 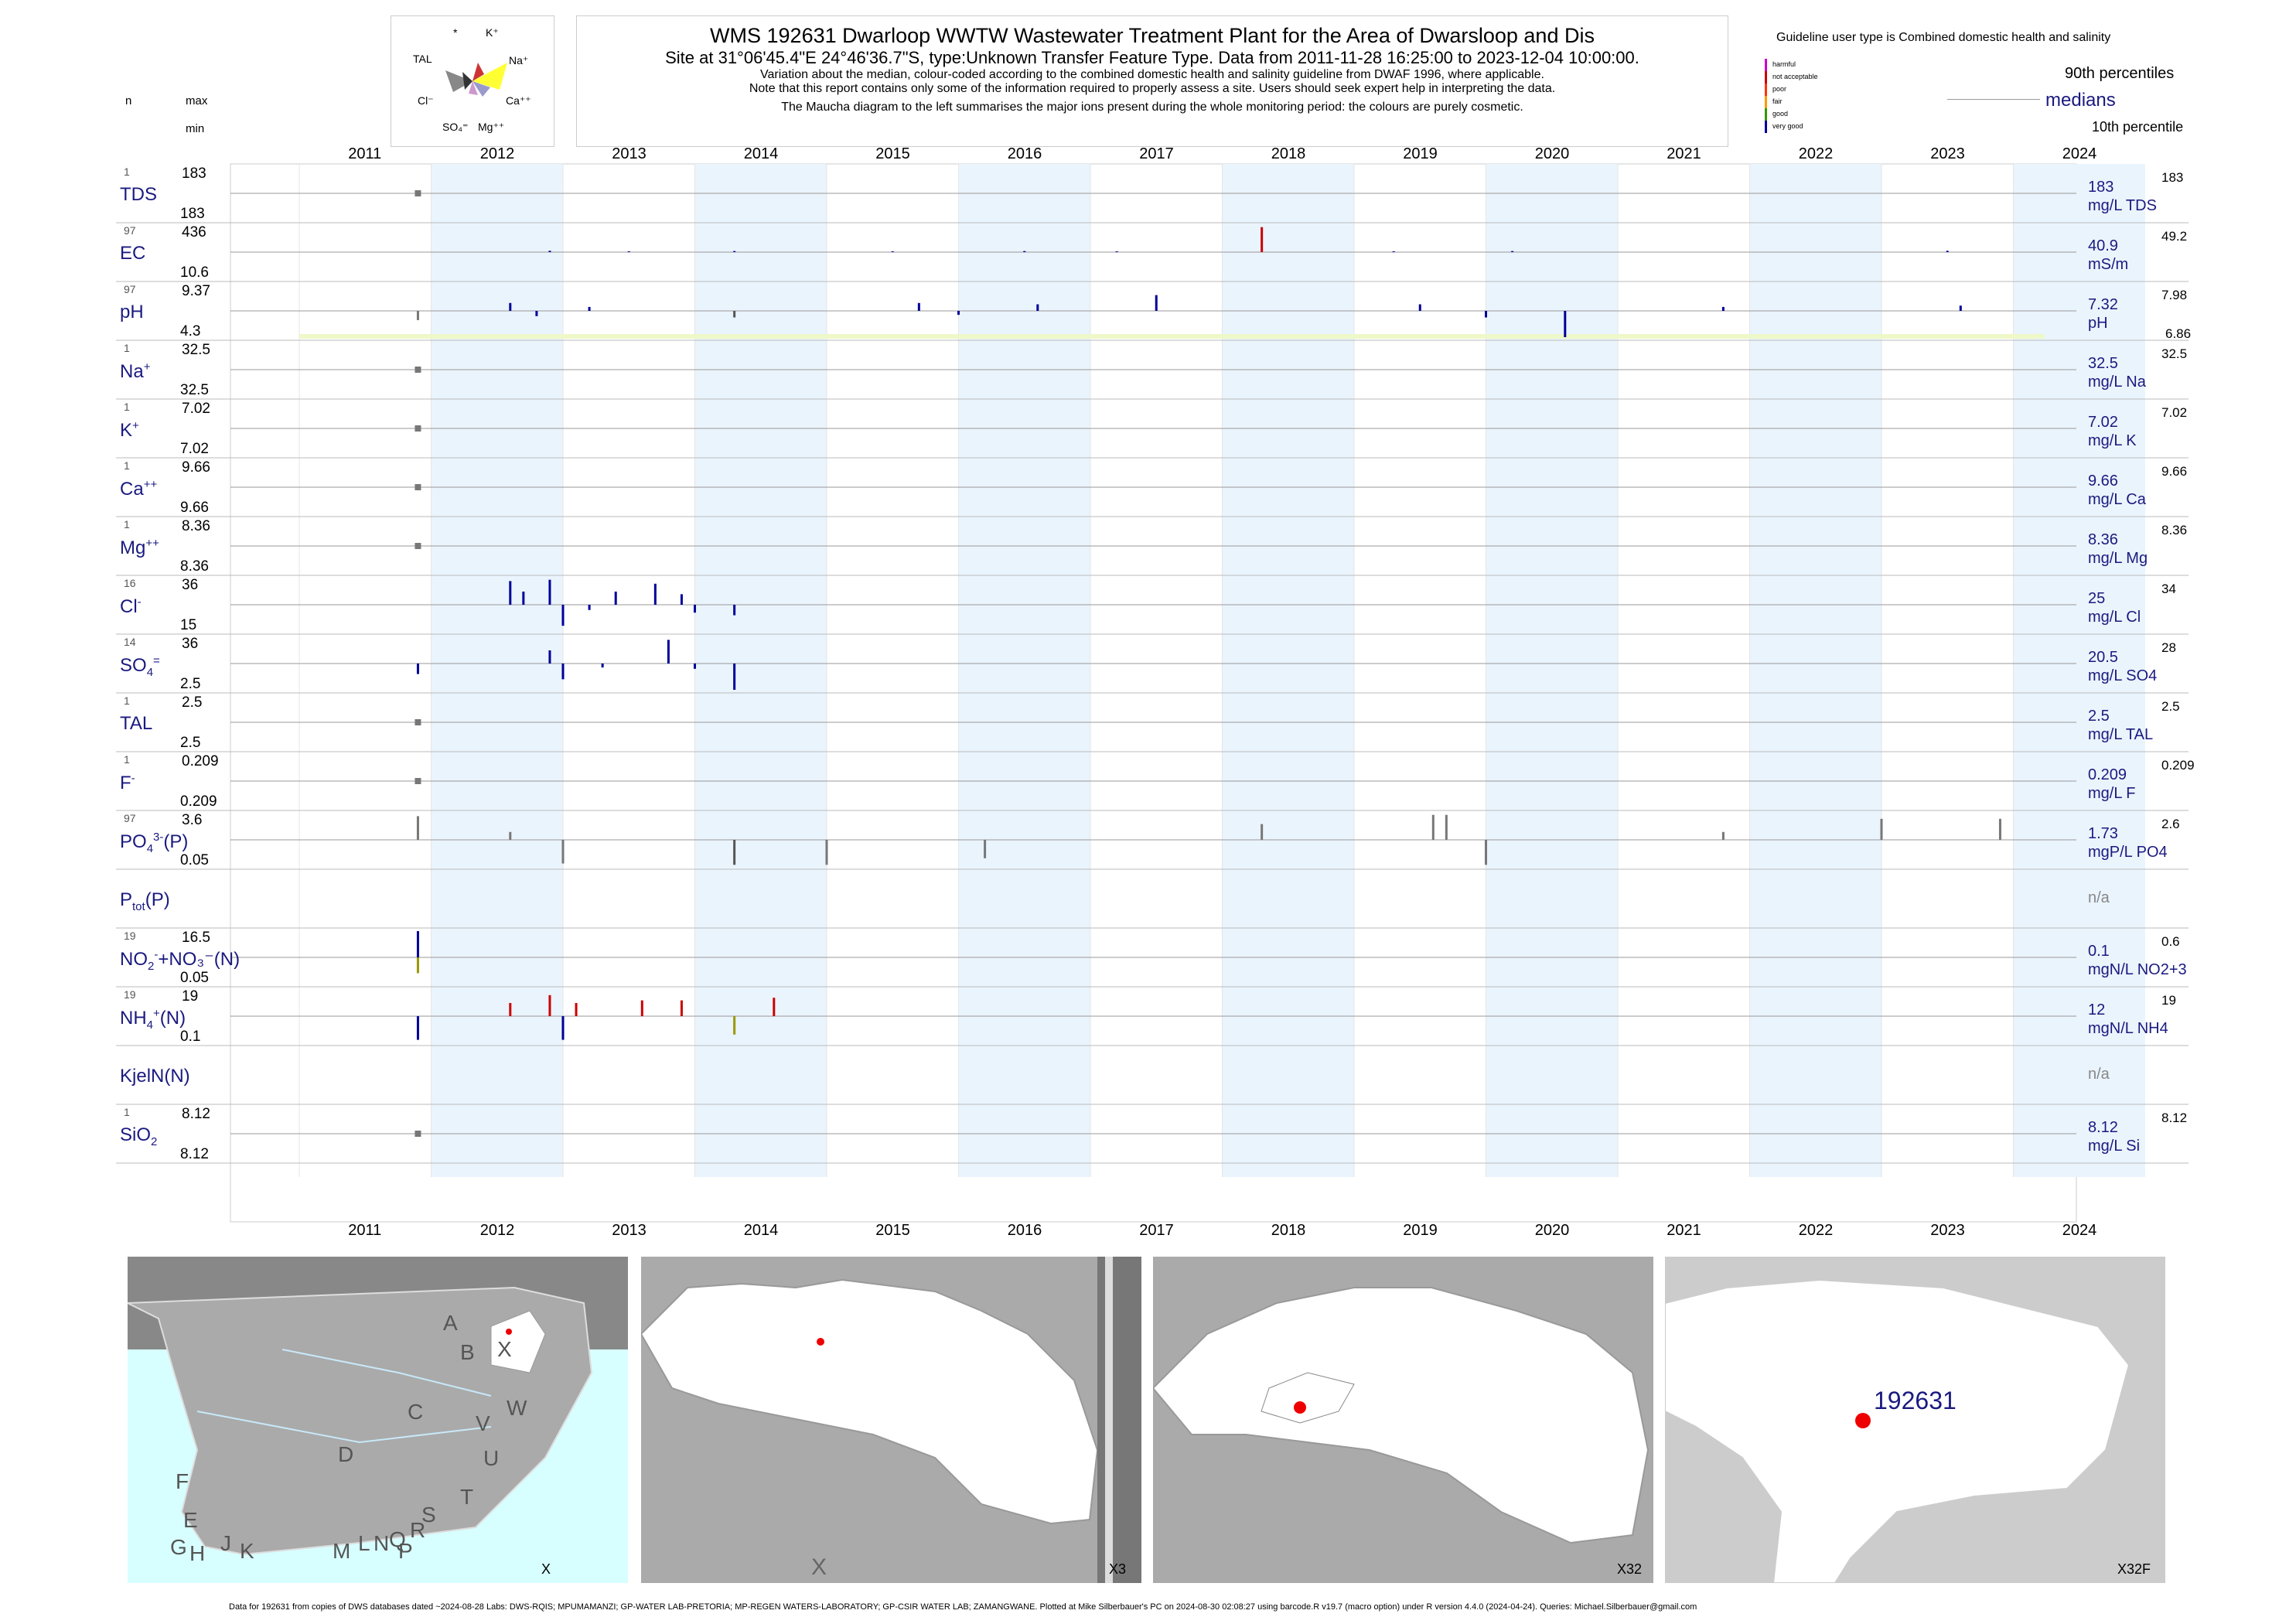 What do you see at coordinates (2112, 784) in the screenshot?
I see `median-value: 0.209 mg/L F` at bounding box center [2112, 784].